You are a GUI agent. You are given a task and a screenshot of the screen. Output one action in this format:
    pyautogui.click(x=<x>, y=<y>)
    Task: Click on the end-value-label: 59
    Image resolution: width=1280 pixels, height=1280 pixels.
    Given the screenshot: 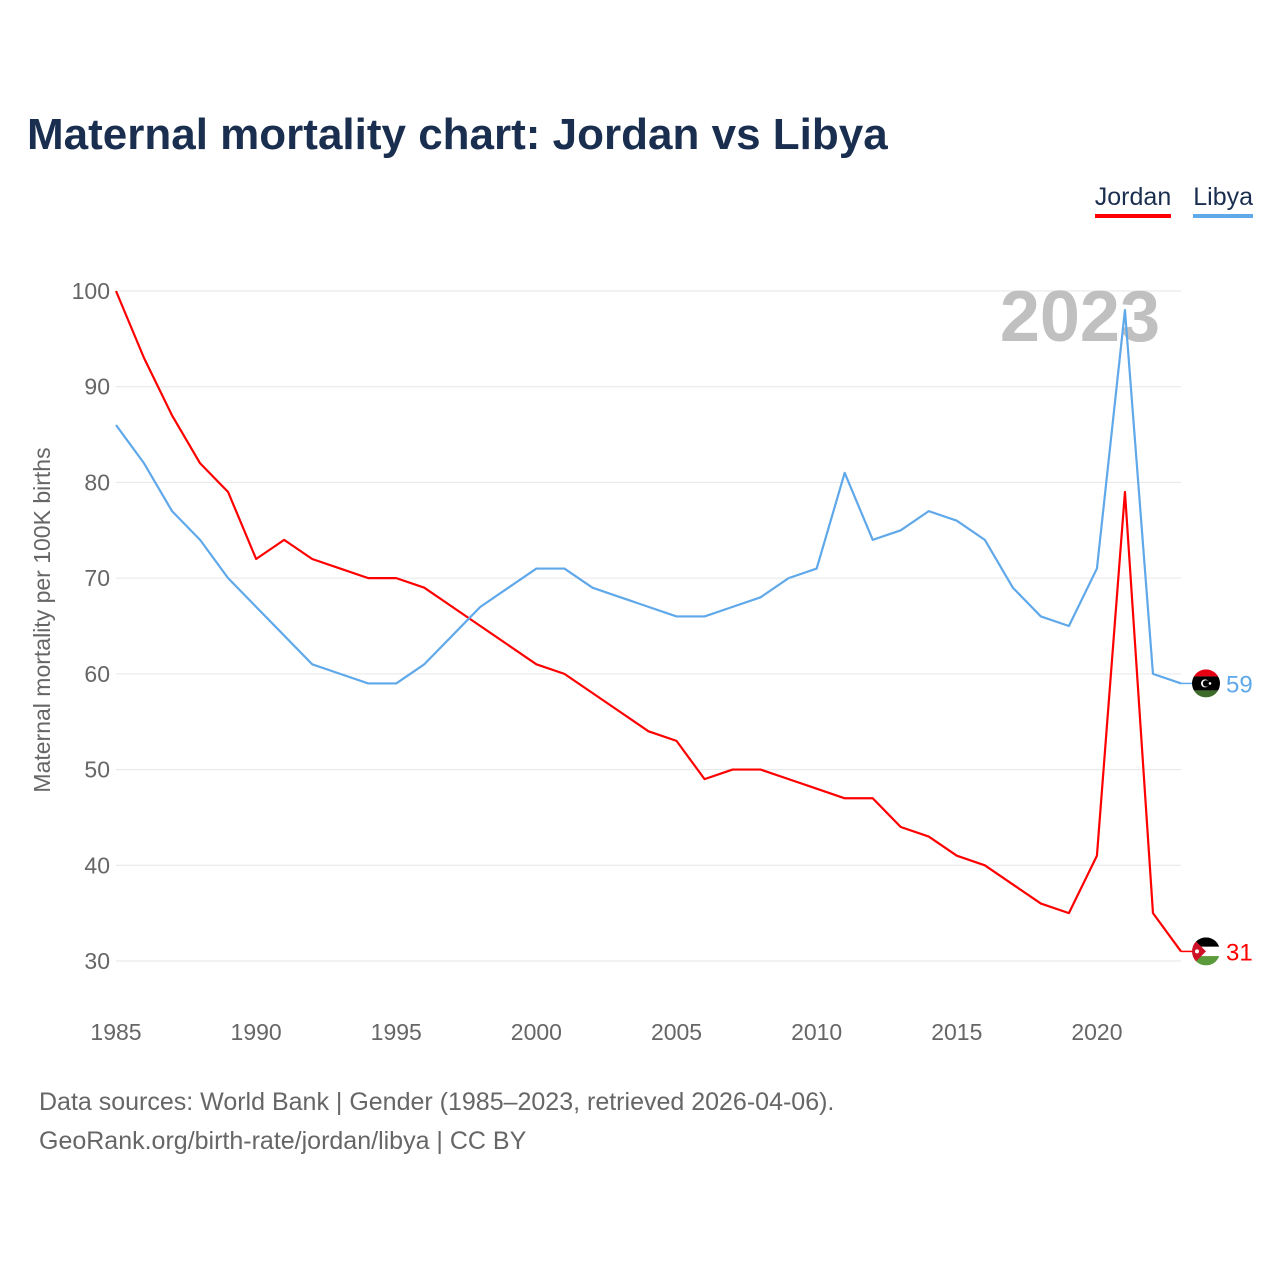 What is the action you would take?
    pyautogui.click(x=1239, y=684)
    